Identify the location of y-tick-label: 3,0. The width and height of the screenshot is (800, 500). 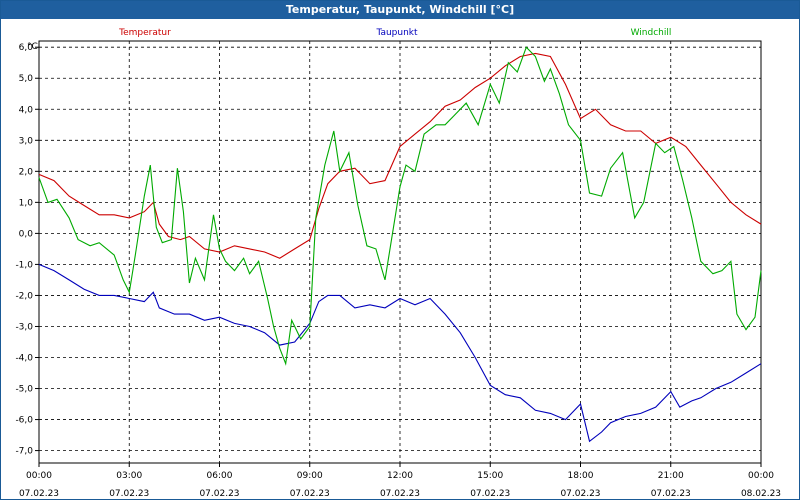
(26, 141).